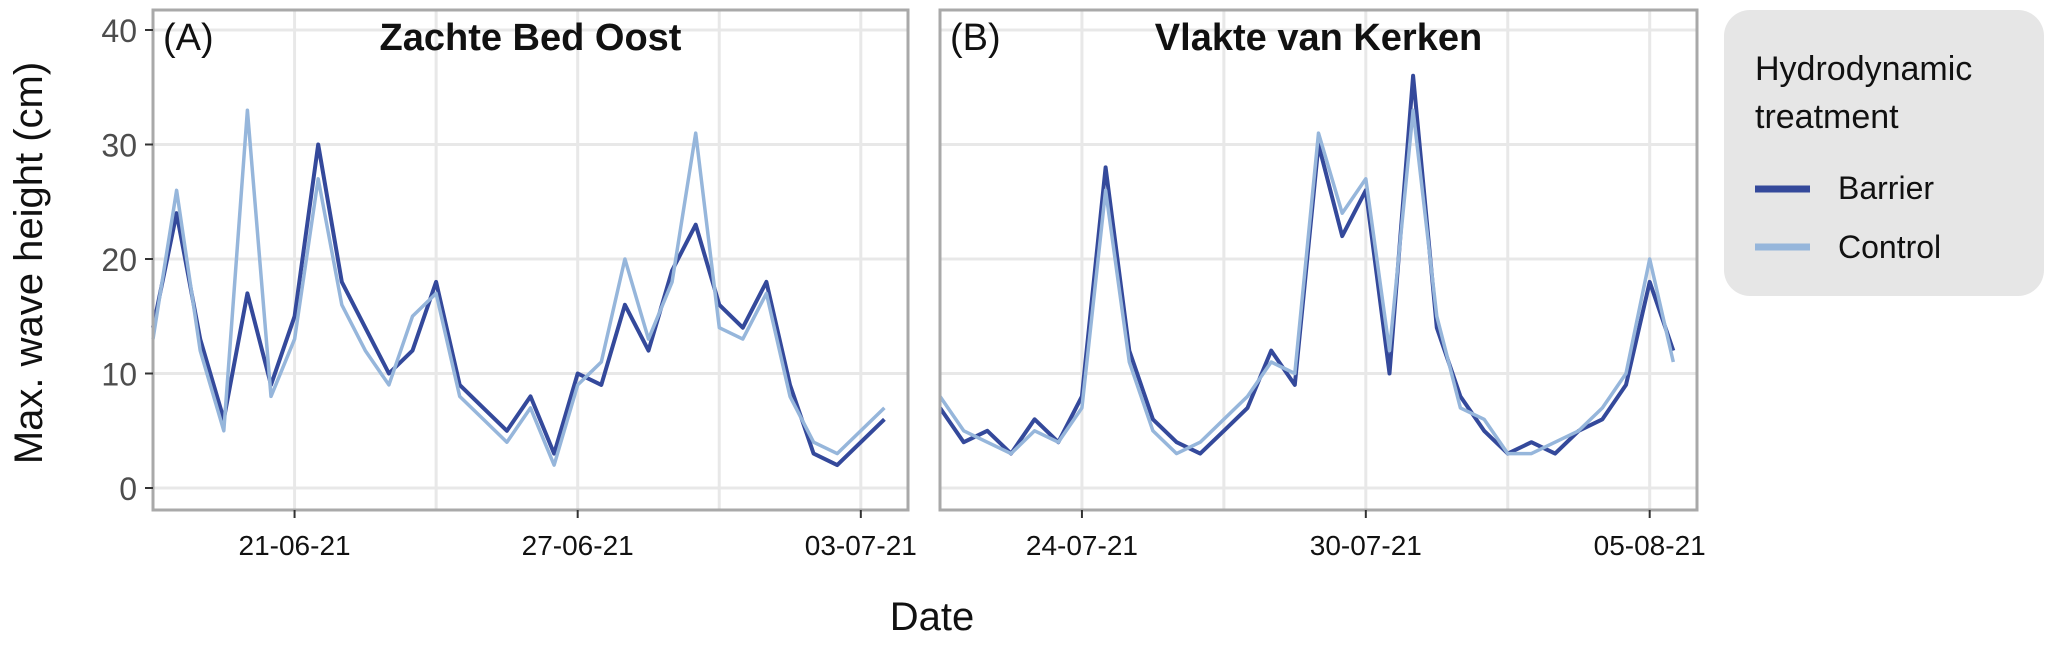  Describe the element at coordinates (1366, 545) in the screenshot. I see `x-tick-label: 30-07-21` at that location.